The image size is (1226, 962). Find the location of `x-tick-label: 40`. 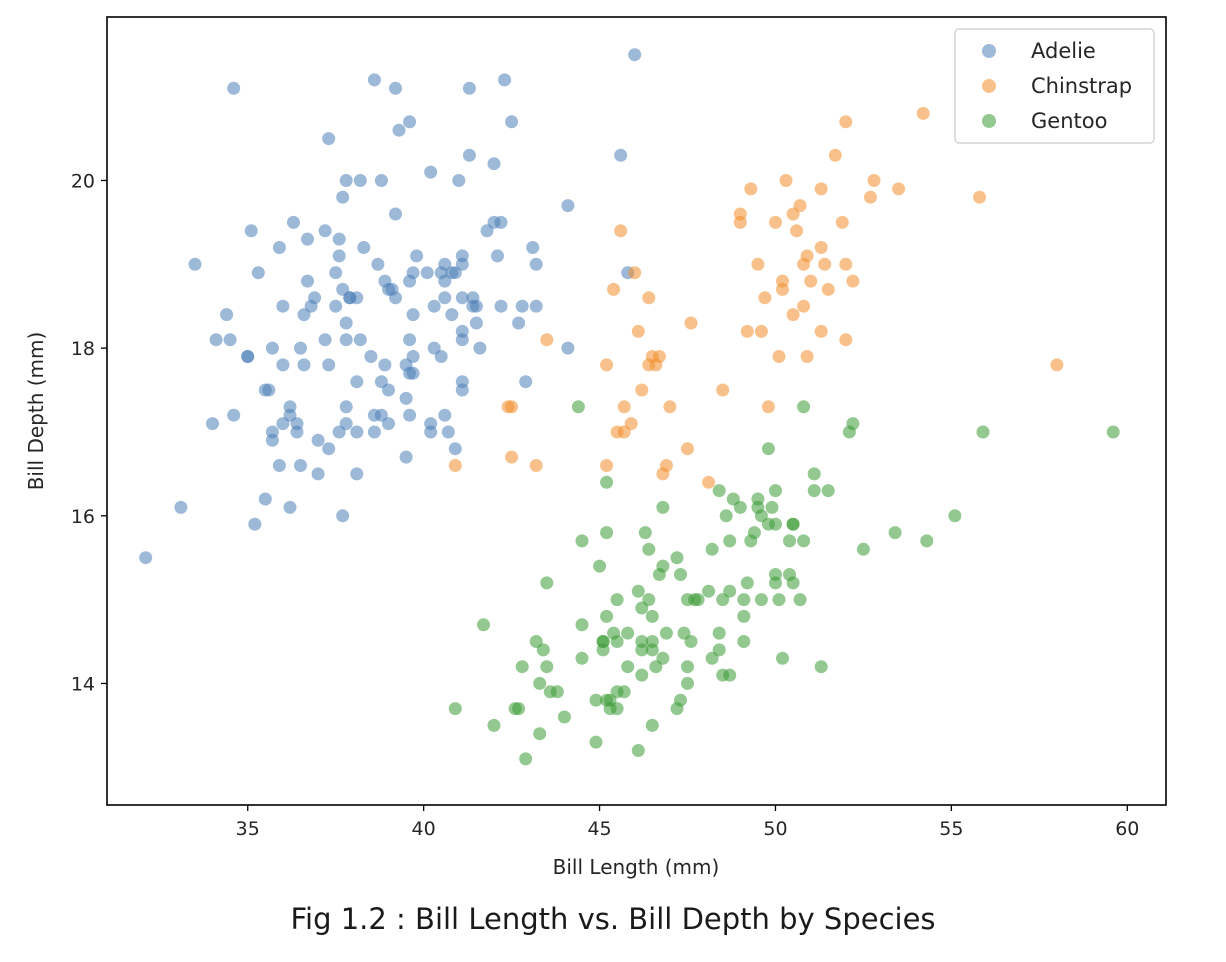

x-tick-label: 40 is located at coordinates (424, 829).